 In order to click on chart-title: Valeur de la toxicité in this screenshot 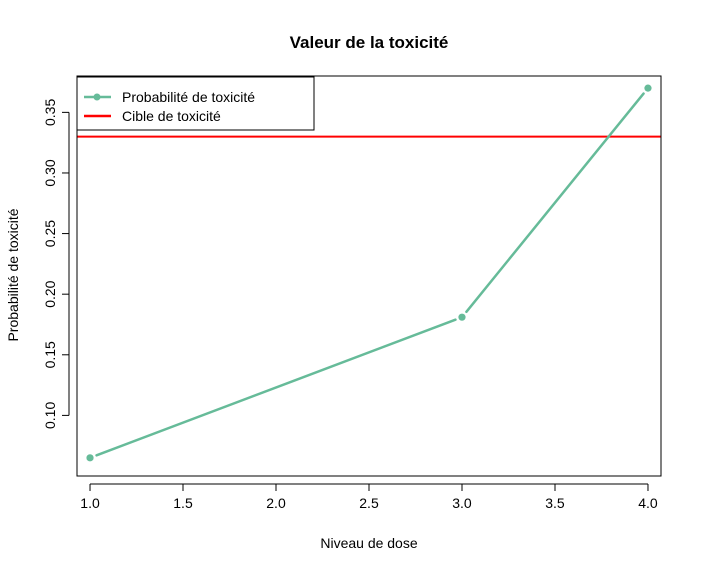, I will do `click(369, 42)`.